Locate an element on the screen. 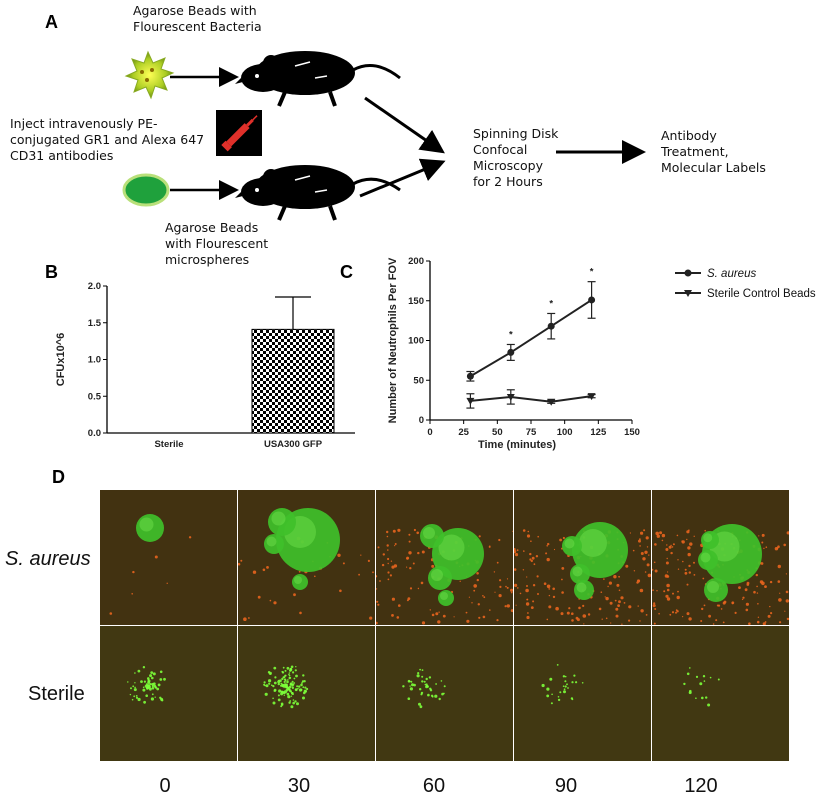  x-tick-label: 25 is located at coordinates (463, 432).